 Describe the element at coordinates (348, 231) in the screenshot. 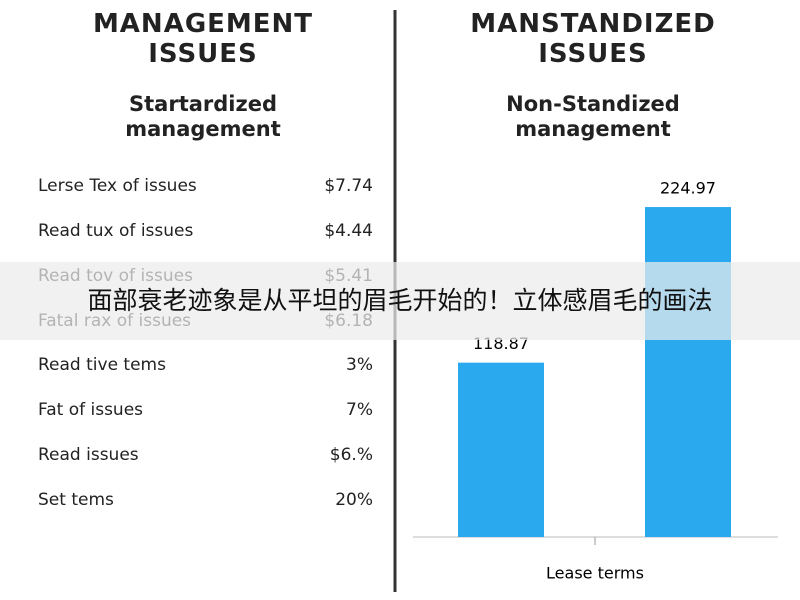

I see `row-value: $4.44` at that location.